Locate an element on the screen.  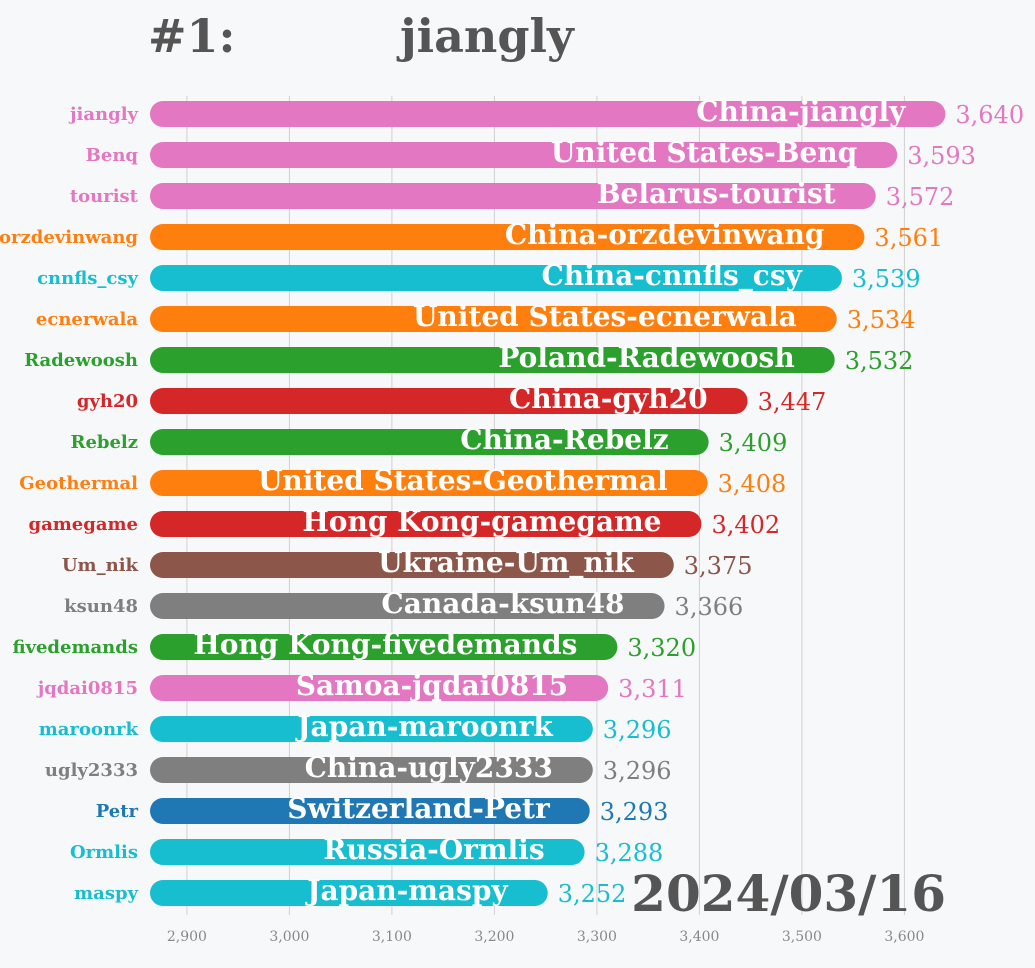
bar-value-label: 3,447 is located at coordinates (792, 402).